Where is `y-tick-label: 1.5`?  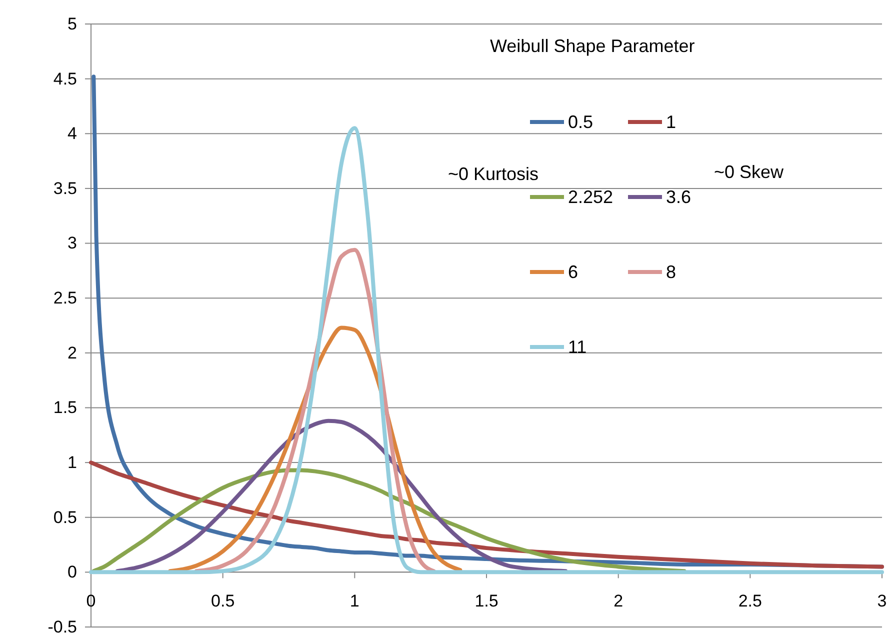 y-tick-label: 1.5 is located at coordinates (65, 408).